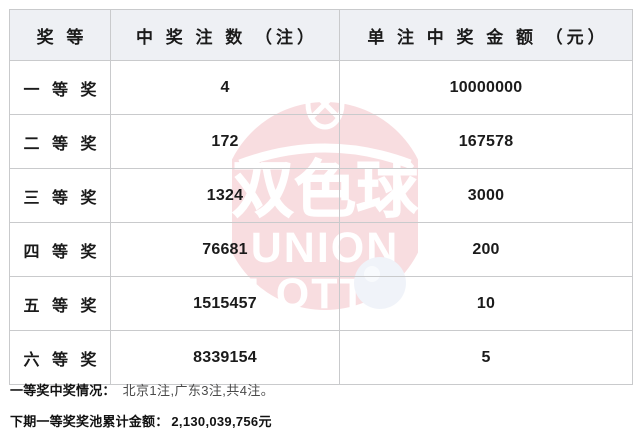  Describe the element at coordinates (225, 195) in the screenshot. I see `cell-count: 1324` at that location.